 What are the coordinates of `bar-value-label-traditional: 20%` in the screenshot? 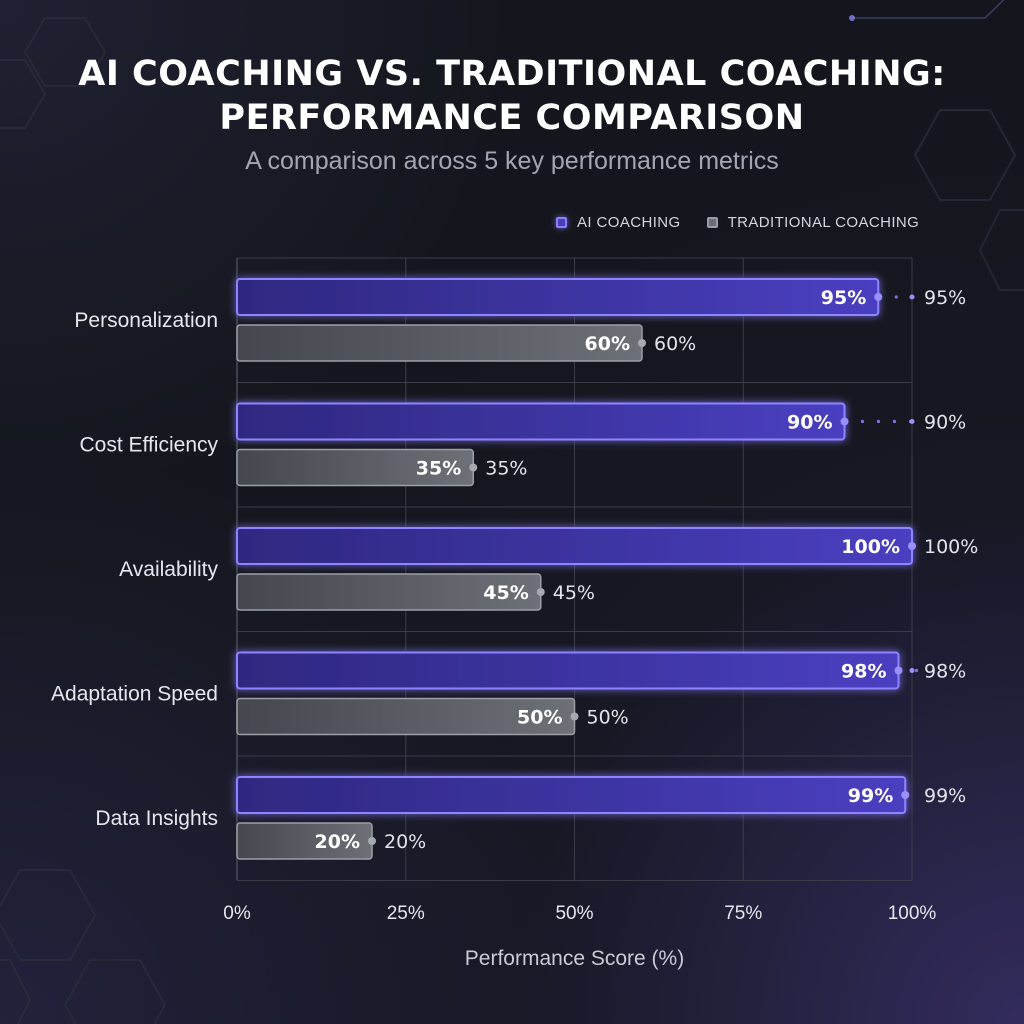 It's located at (337, 842).